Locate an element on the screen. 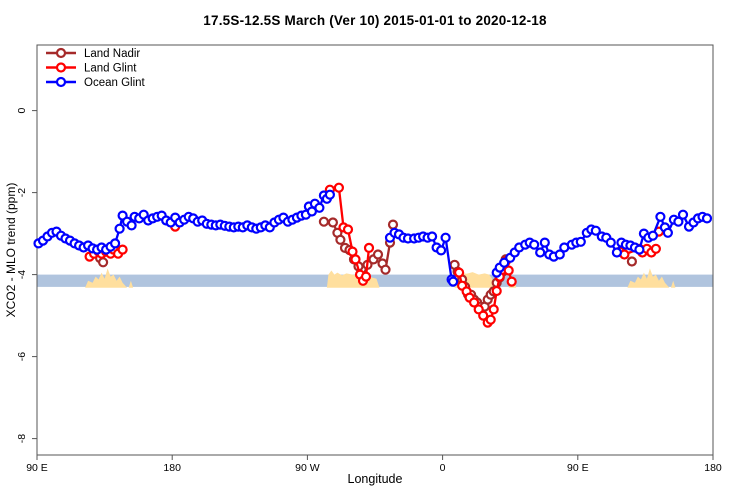 The image size is (750, 500). land-patch-islands-repeat is located at coordinates (673, 284).